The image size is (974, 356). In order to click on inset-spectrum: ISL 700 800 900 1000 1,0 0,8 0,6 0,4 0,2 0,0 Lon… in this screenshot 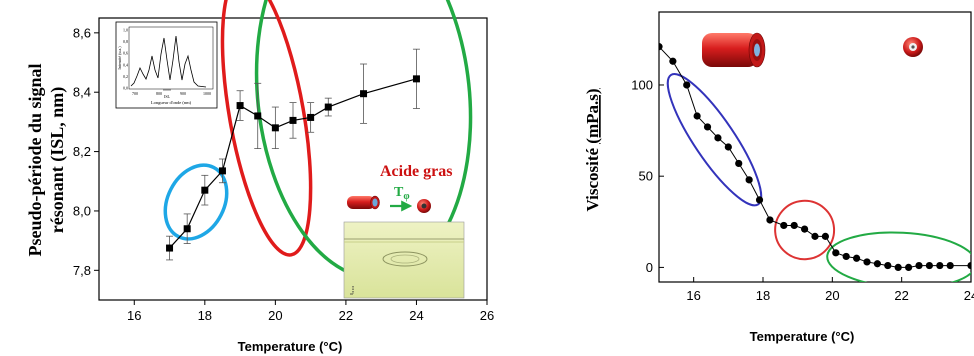, I will do `click(166, 65)`.